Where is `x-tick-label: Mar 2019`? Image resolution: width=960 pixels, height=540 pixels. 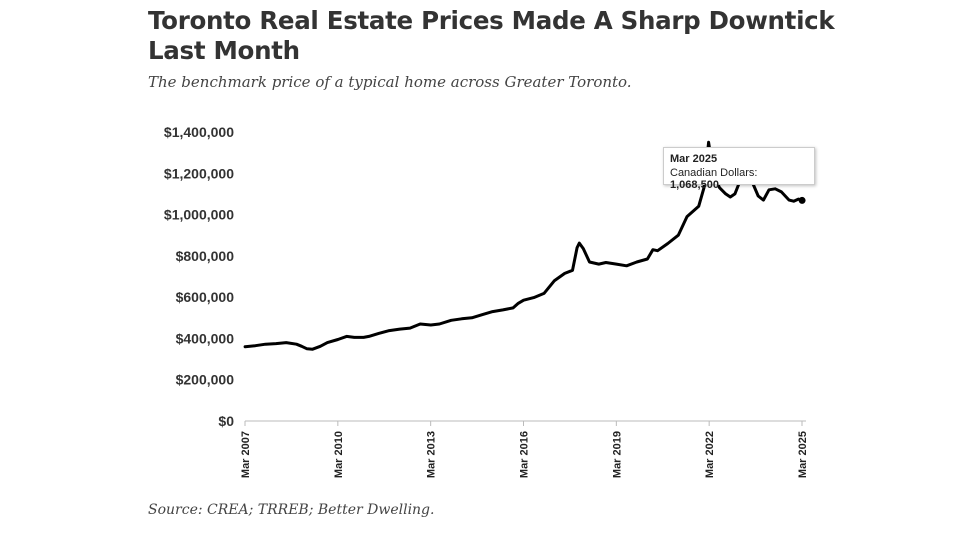
x-tick-label: Mar 2019 is located at coordinates (617, 454).